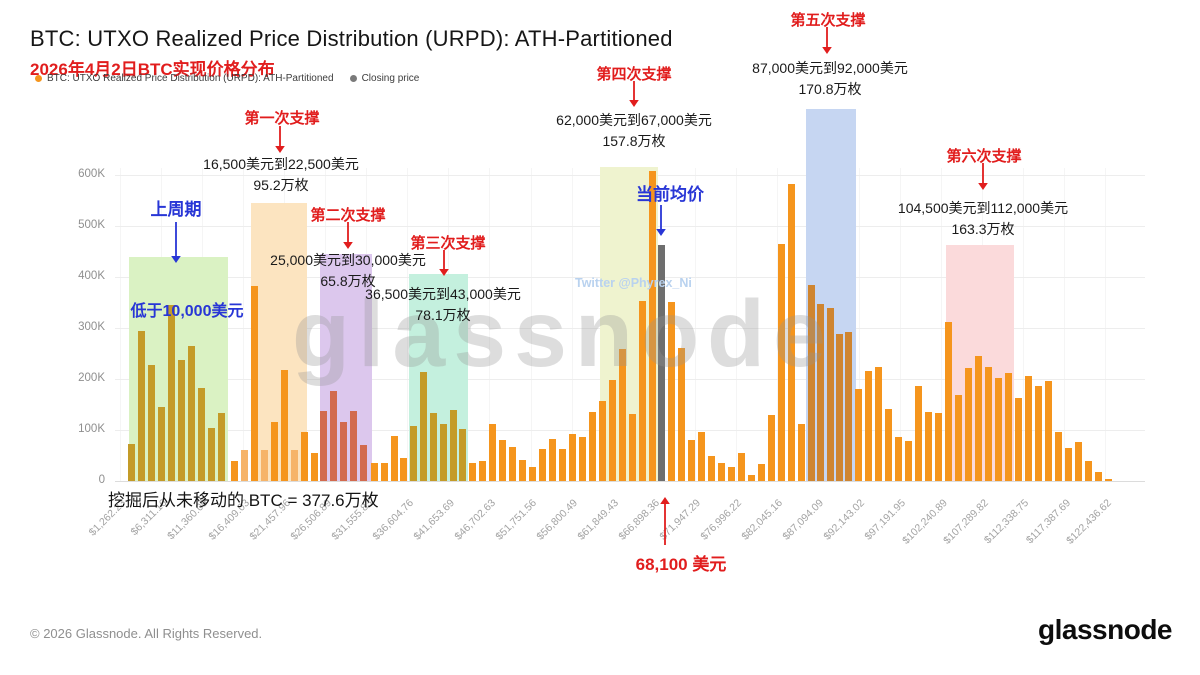 This screenshot has width=1200, height=675. What do you see at coordinates (282, 118) in the screenshot?
I see `annotation-label-support-1: 第一次支撑` at bounding box center [282, 118].